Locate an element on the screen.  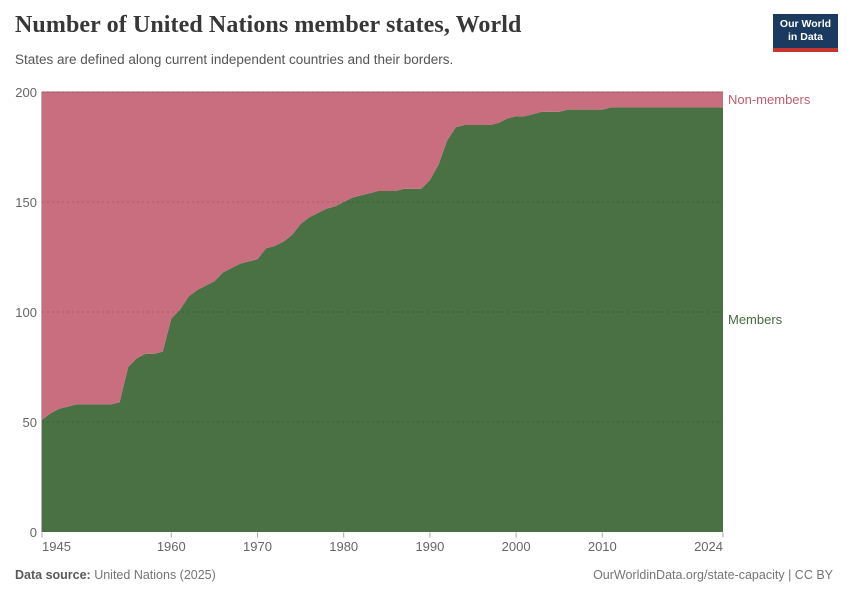
y-tick-label: 0 is located at coordinates (33, 532).